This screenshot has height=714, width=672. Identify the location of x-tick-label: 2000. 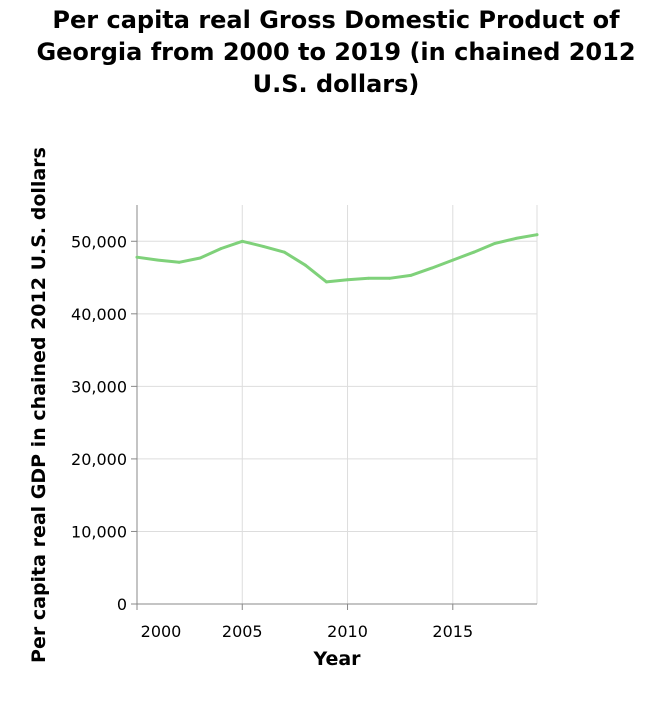
(161, 631).